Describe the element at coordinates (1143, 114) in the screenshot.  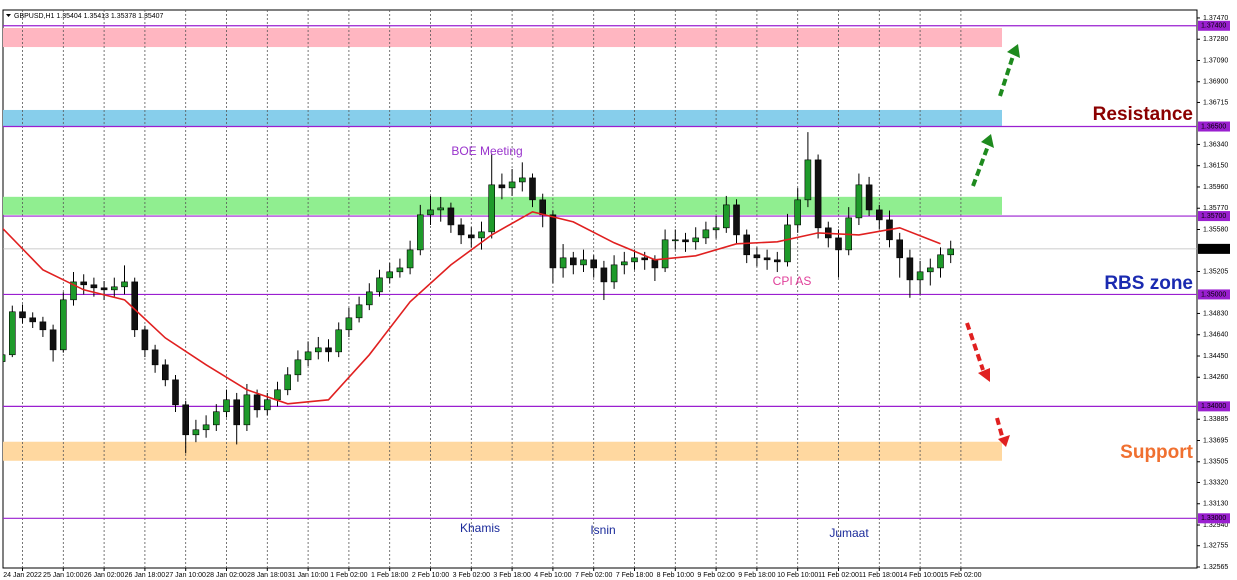
I see `zone-label: Resistance` at that location.